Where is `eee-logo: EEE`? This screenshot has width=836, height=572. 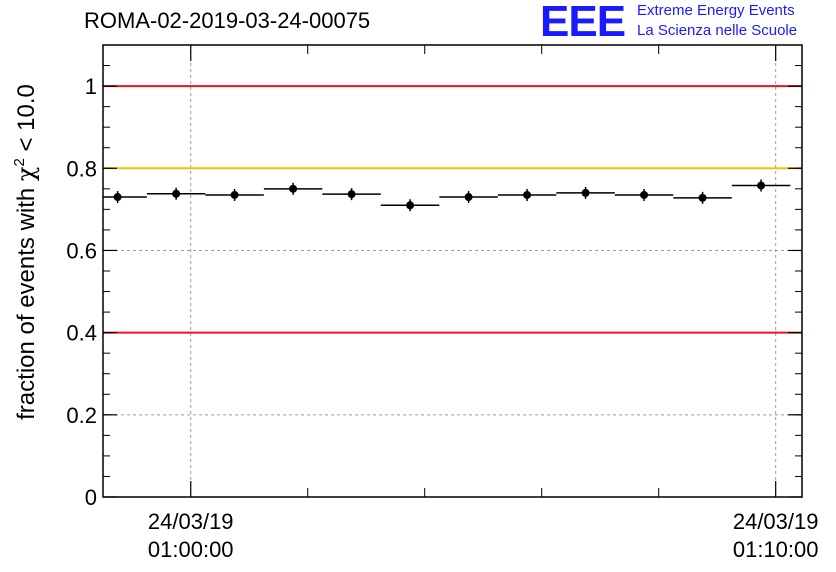
eee-logo: EEE is located at coordinates (583, 23).